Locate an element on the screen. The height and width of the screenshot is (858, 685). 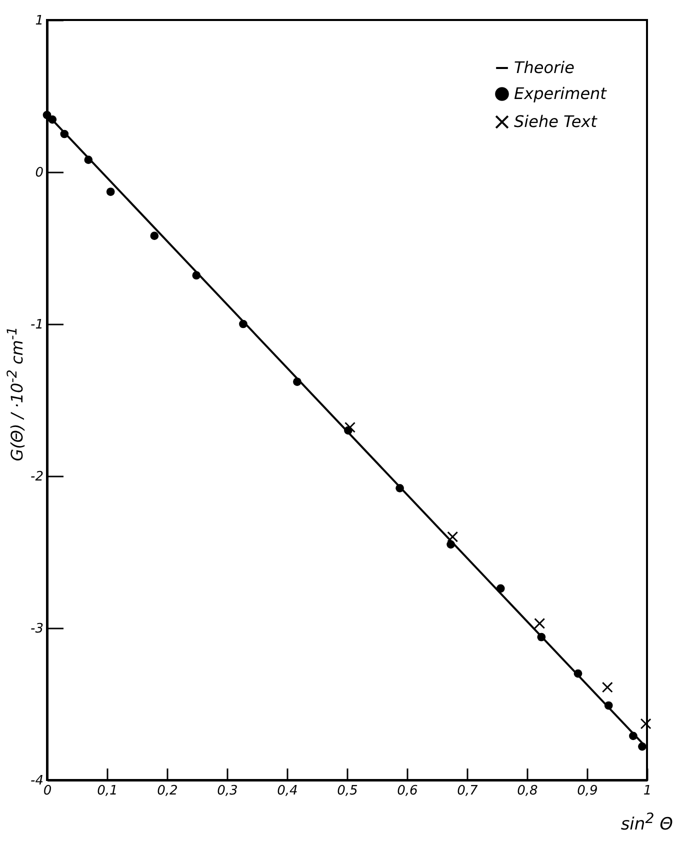
legend-label: Theorie is located at coordinates (544, 67).